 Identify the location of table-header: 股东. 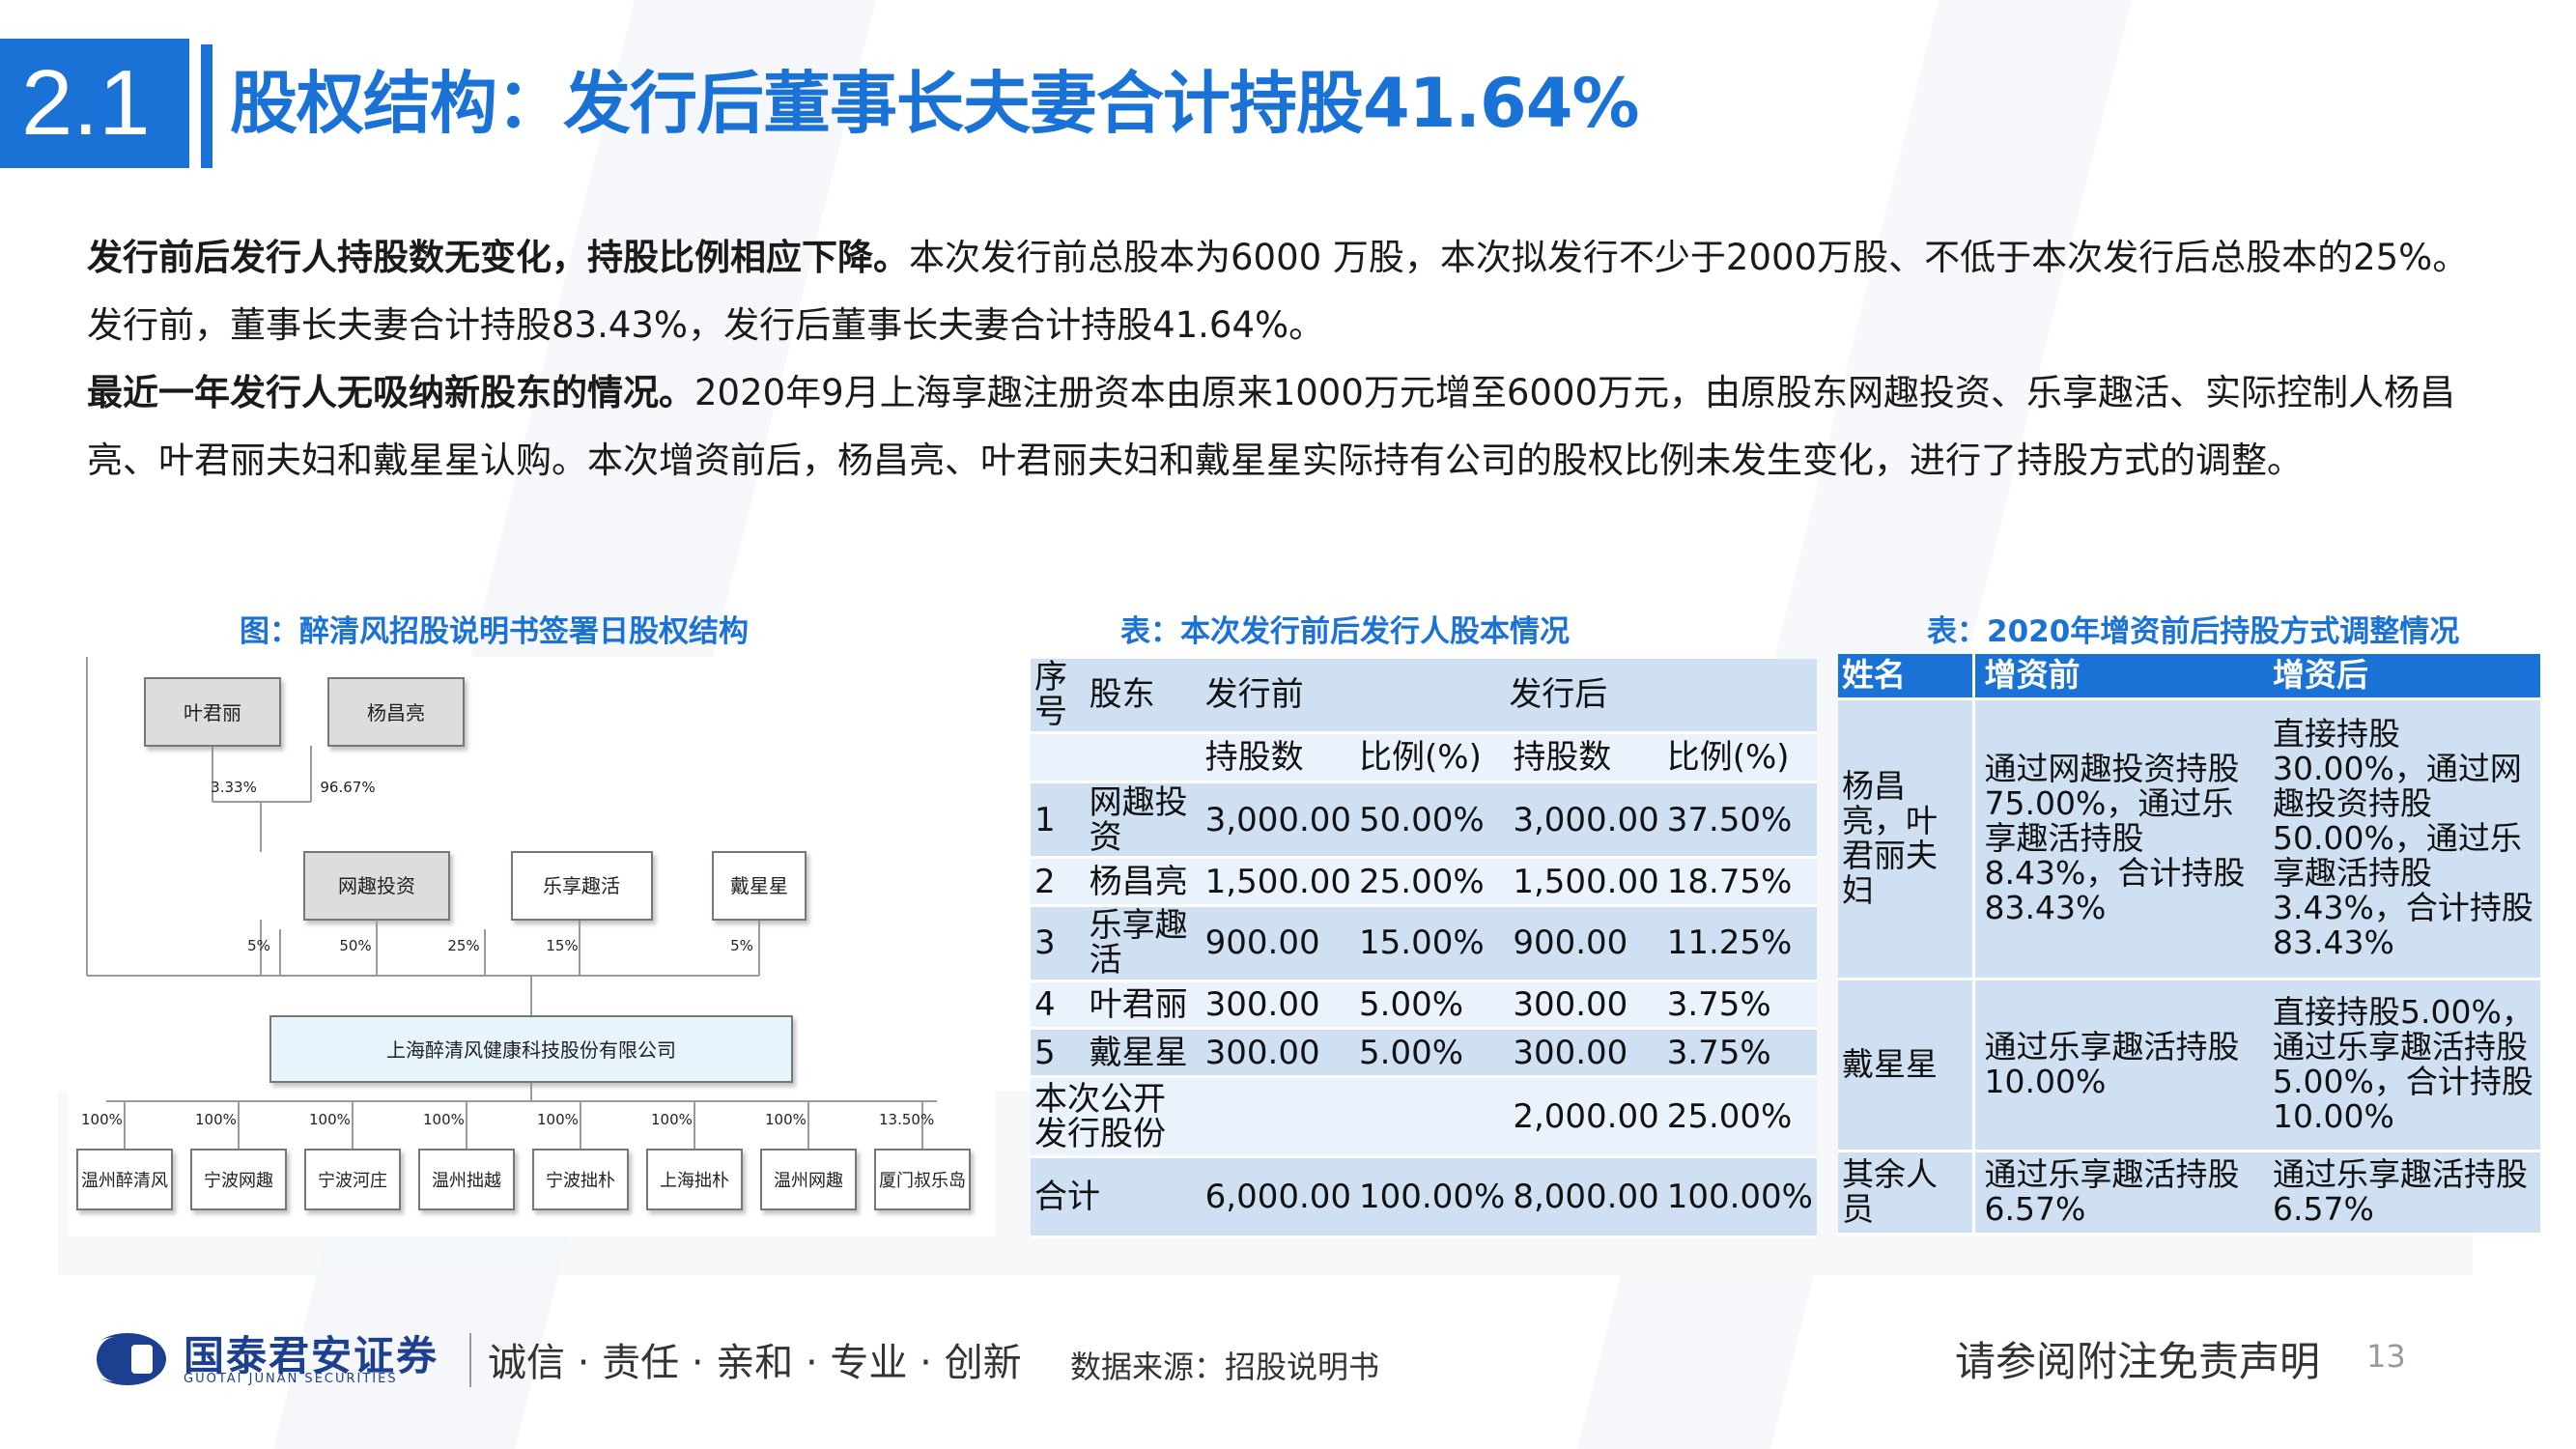
(1143, 696).